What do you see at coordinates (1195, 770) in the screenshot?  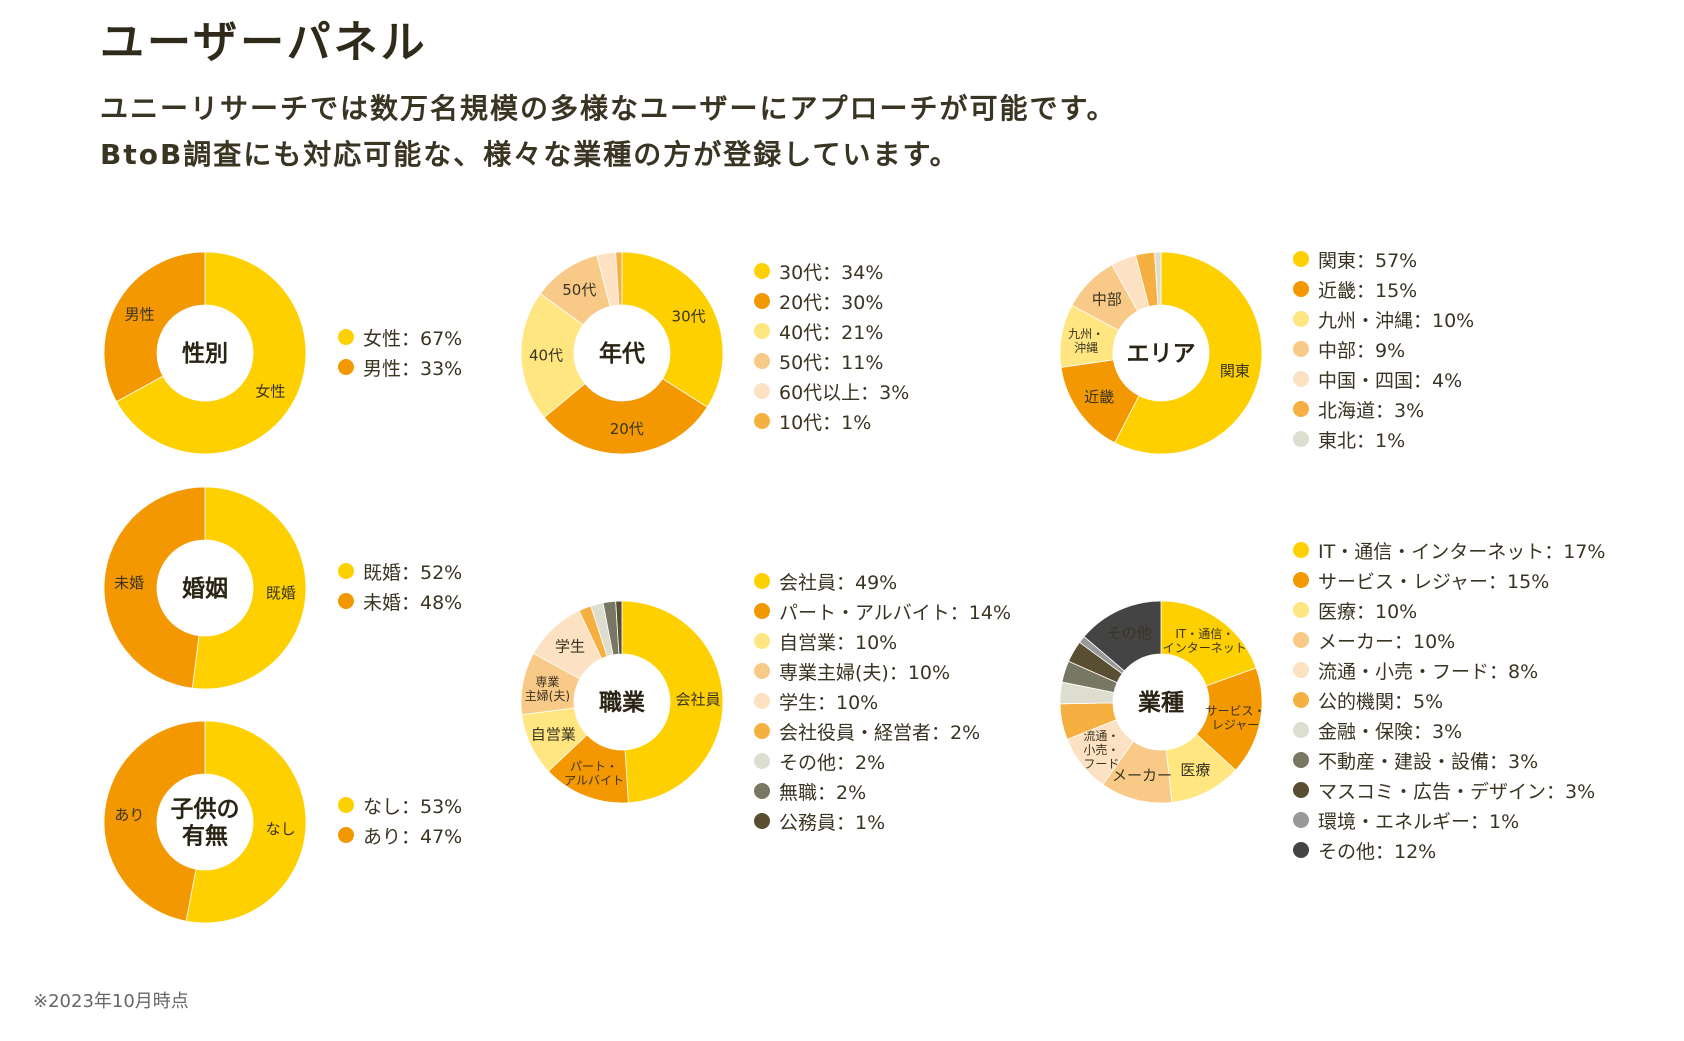 I see `industry-slice-label-2: 医療` at bounding box center [1195, 770].